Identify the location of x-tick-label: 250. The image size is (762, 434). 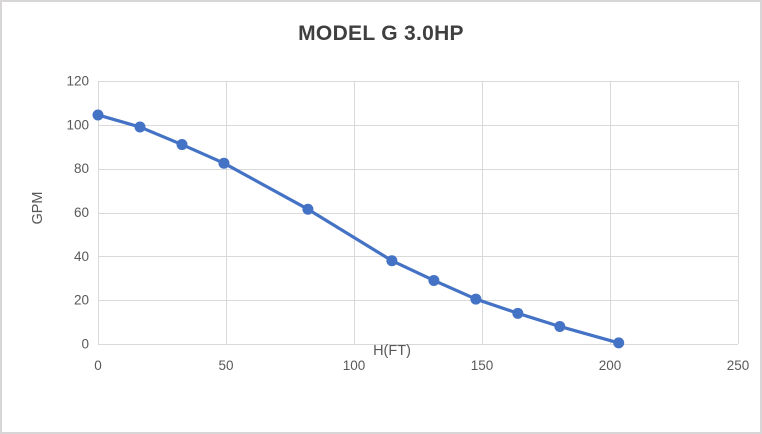
(738, 365).